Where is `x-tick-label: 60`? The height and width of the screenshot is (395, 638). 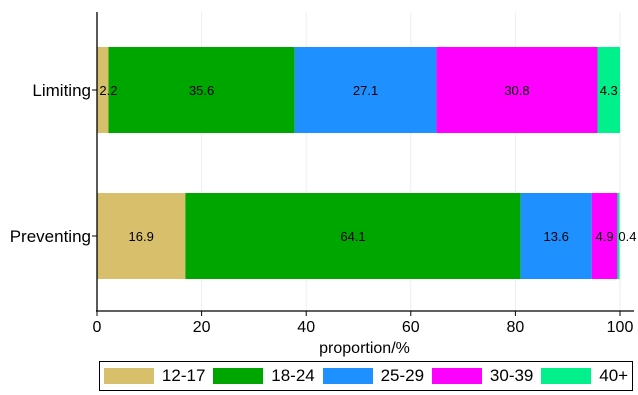
x-tick-label: 60 is located at coordinates (411, 327).